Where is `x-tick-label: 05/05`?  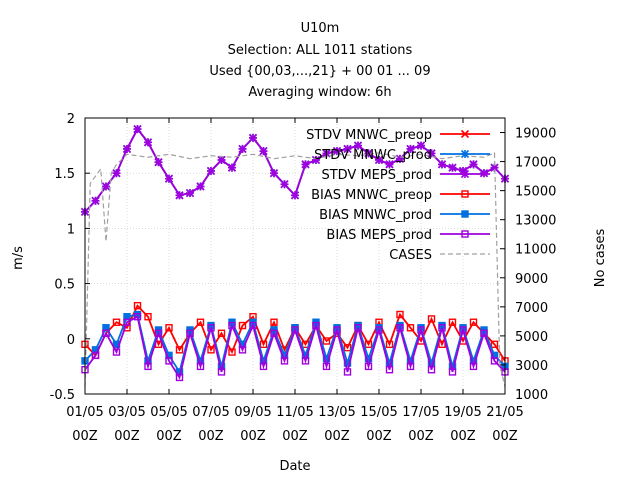
x-tick-label: 05/05 is located at coordinates (168, 412).